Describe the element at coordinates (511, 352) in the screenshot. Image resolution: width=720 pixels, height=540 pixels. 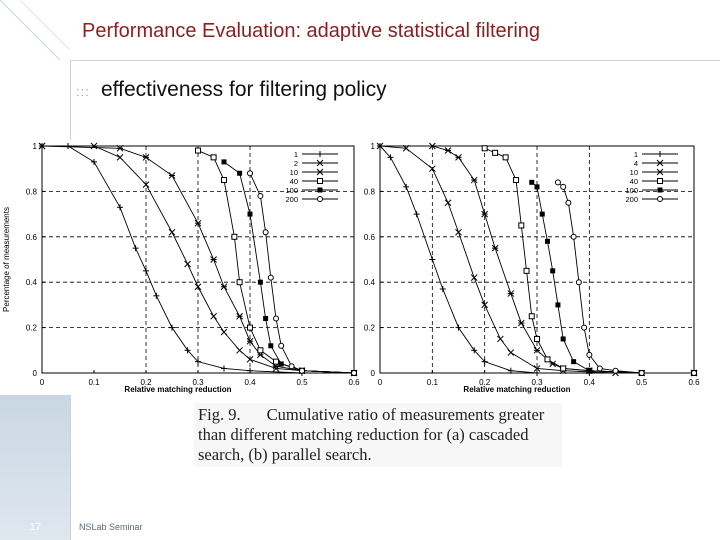
I see `point-4-8-d2` at that location.